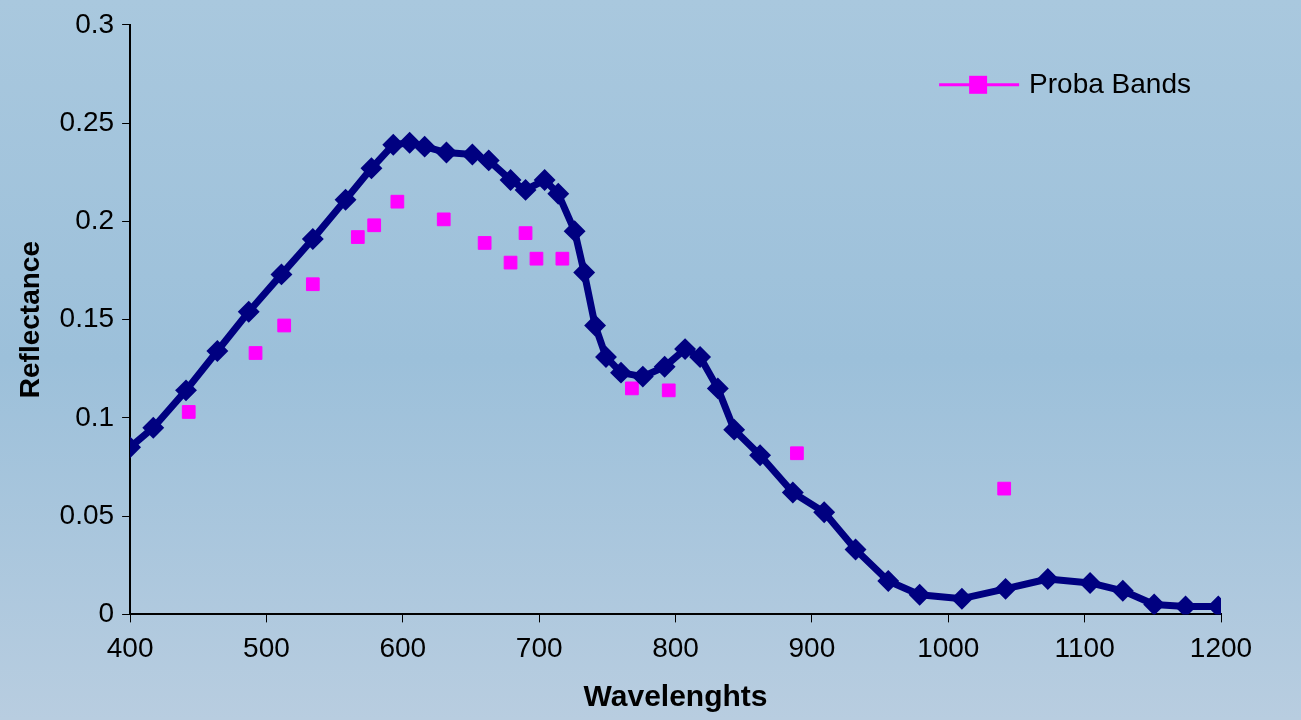  What do you see at coordinates (106, 613) in the screenshot?
I see `y-tick-label: 0` at bounding box center [106, 613].